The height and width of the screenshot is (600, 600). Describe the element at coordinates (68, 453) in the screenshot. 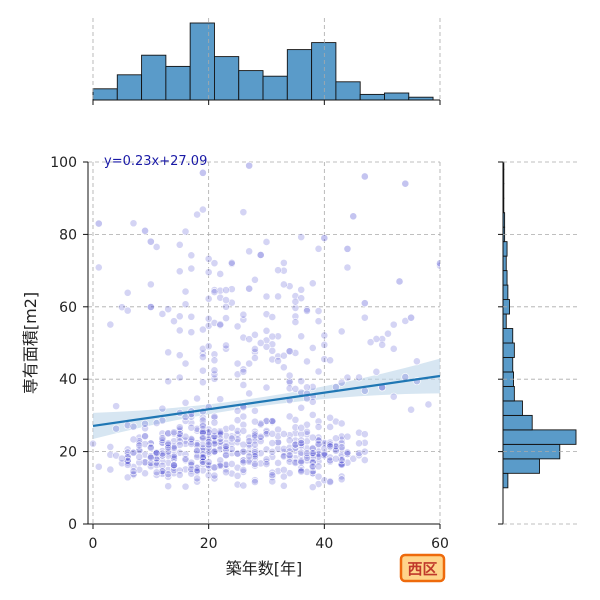

I see `y-tick-label: 20` at that location.